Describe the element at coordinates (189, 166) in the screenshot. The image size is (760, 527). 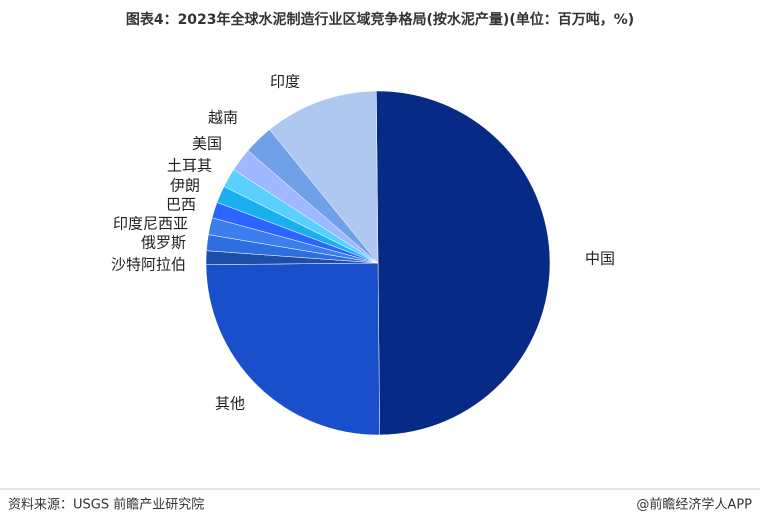
I see `slice-label: 土耳其` at that location.